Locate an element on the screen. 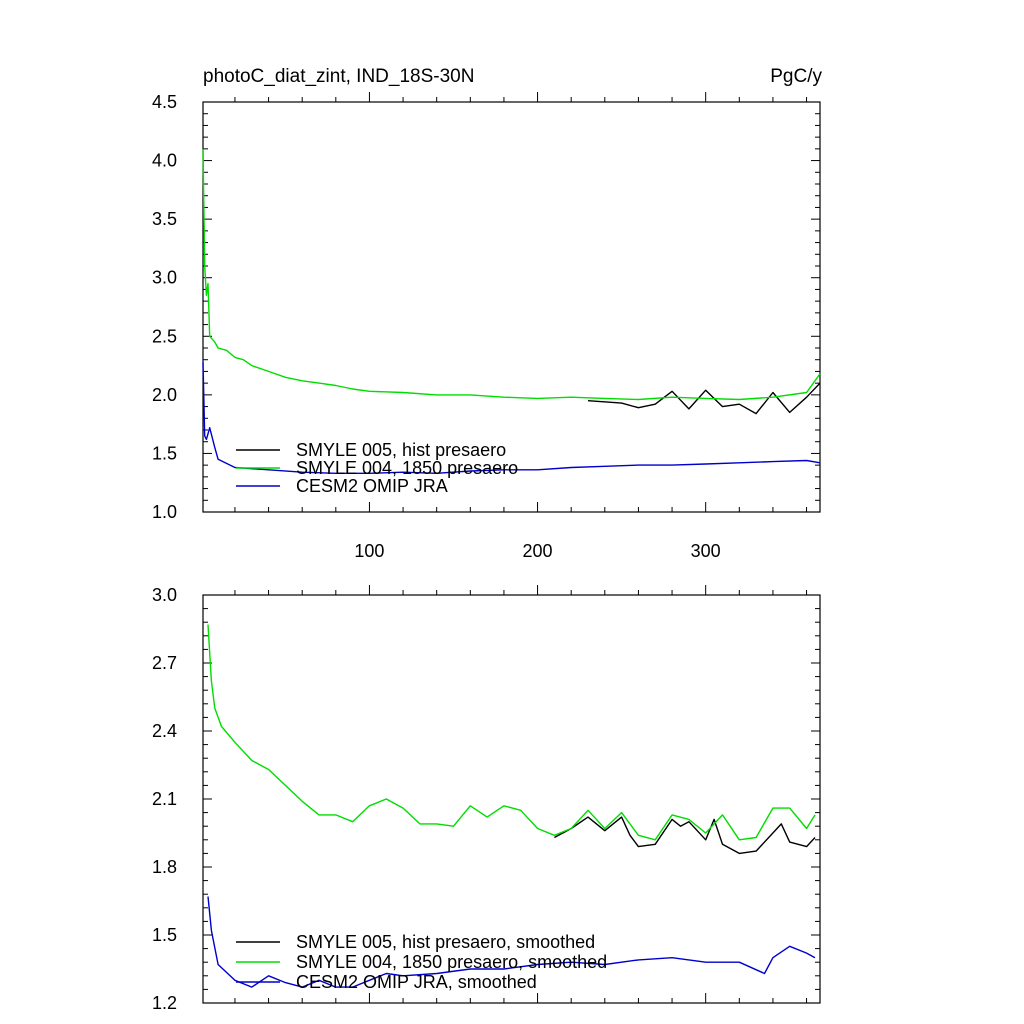 This screenshot has height=1024, width=1024. y-tick-label: 1.2 is located at coordinates (164, 1003).